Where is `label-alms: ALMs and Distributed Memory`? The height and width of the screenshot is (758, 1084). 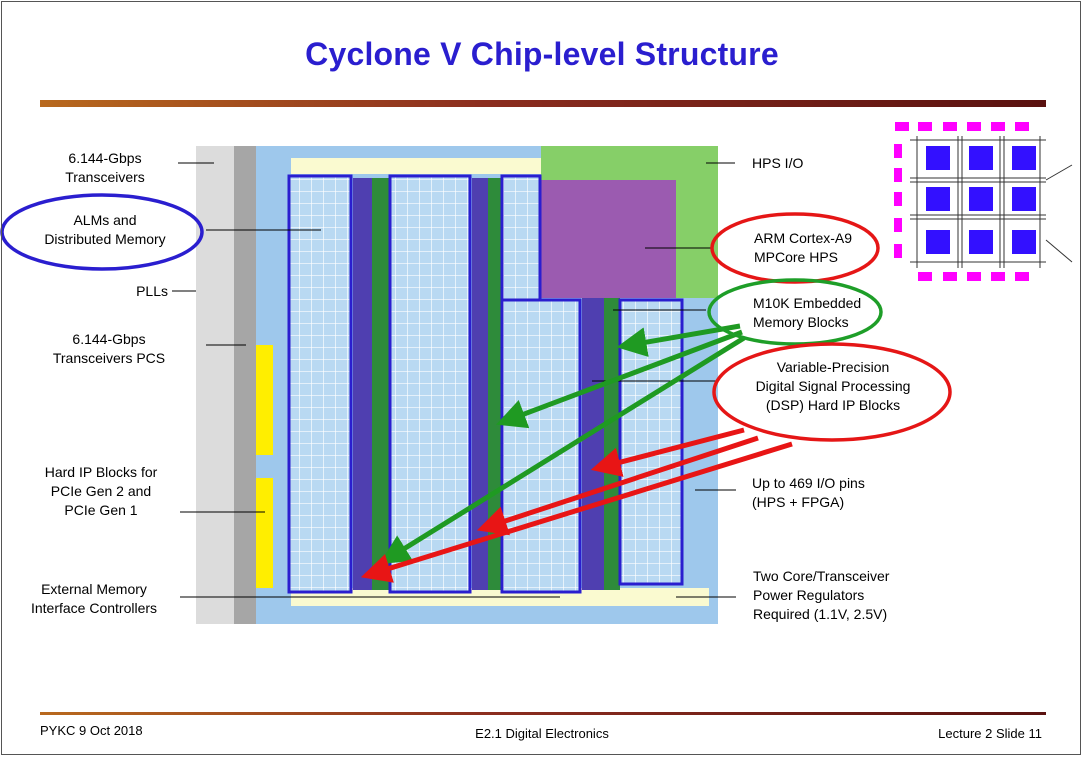
label-alms: ALMs and Distributed Memory is located at coordinates (105, 229).